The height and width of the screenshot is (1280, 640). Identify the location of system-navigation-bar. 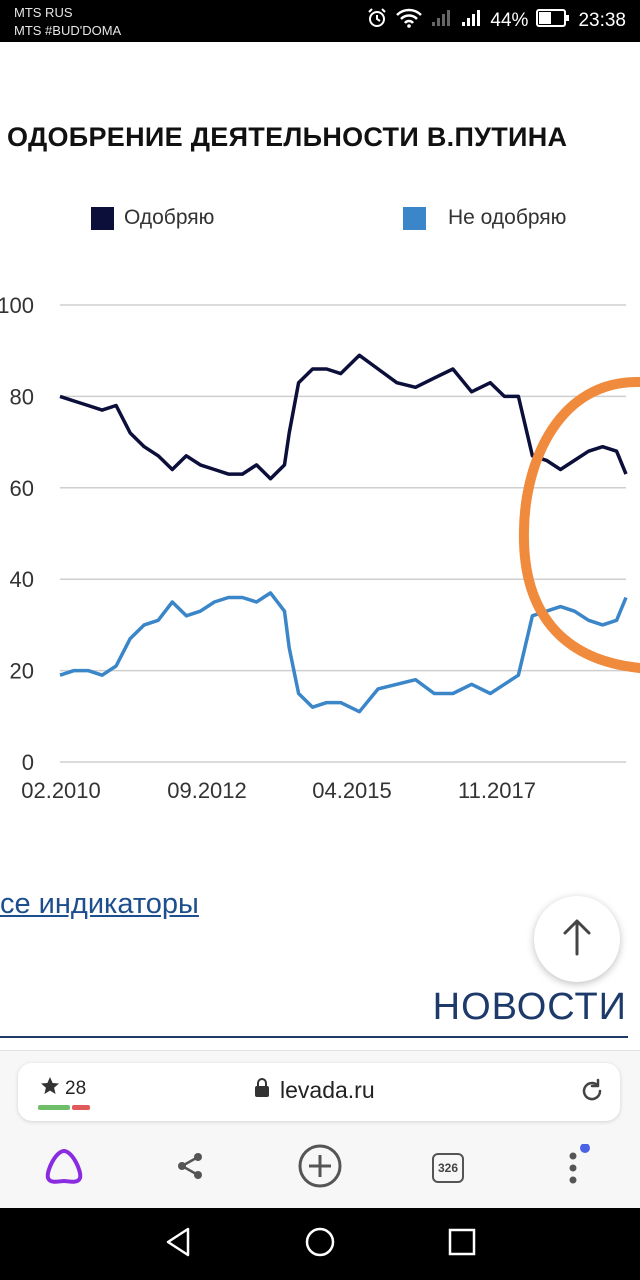
(320, 1244).